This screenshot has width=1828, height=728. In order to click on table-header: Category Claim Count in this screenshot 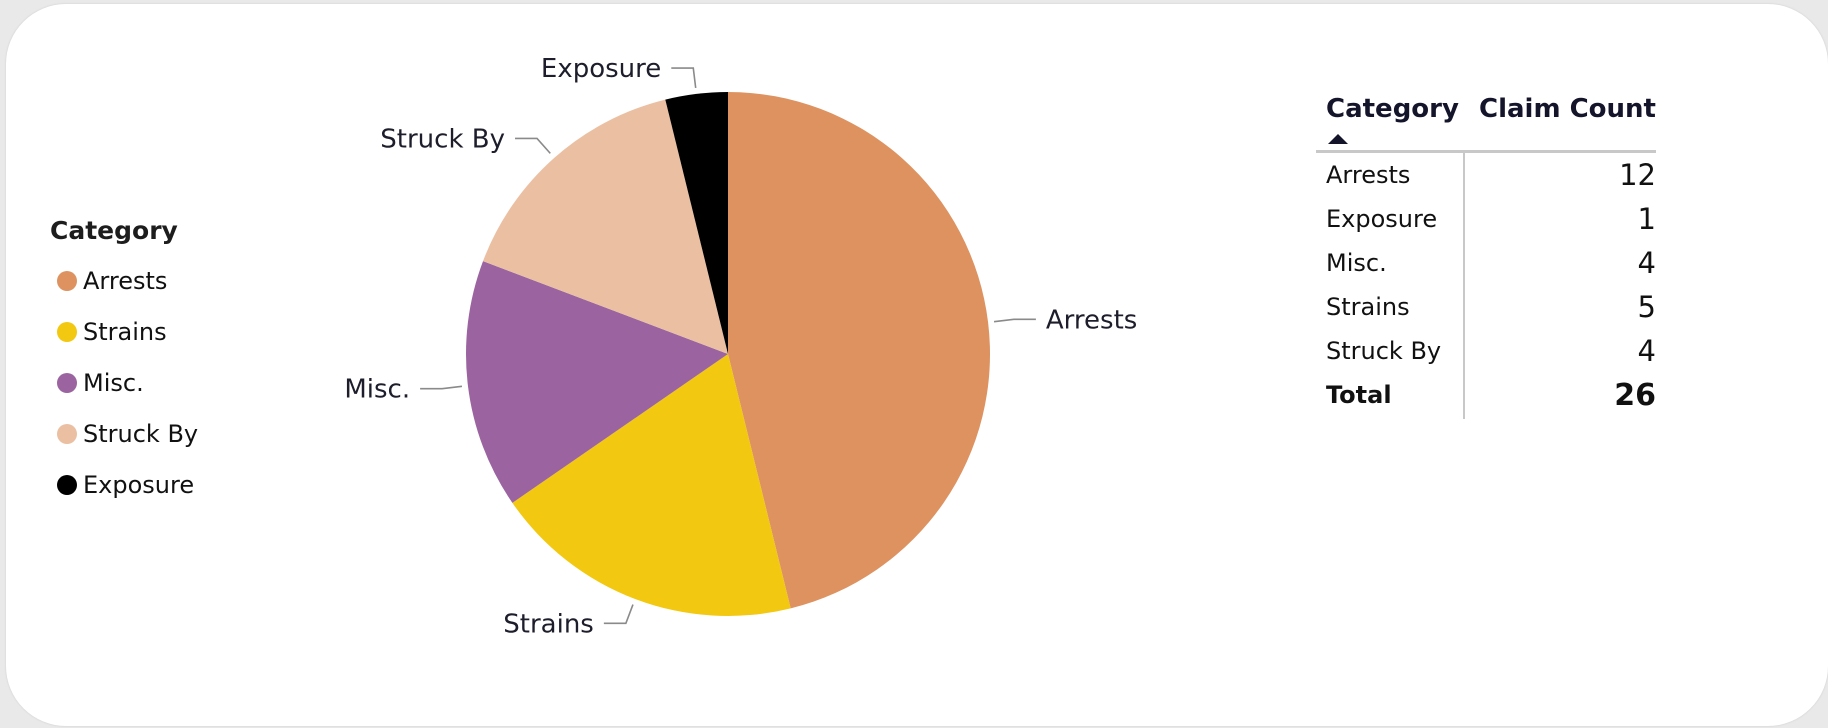, I will do `click(1486, 120)`.